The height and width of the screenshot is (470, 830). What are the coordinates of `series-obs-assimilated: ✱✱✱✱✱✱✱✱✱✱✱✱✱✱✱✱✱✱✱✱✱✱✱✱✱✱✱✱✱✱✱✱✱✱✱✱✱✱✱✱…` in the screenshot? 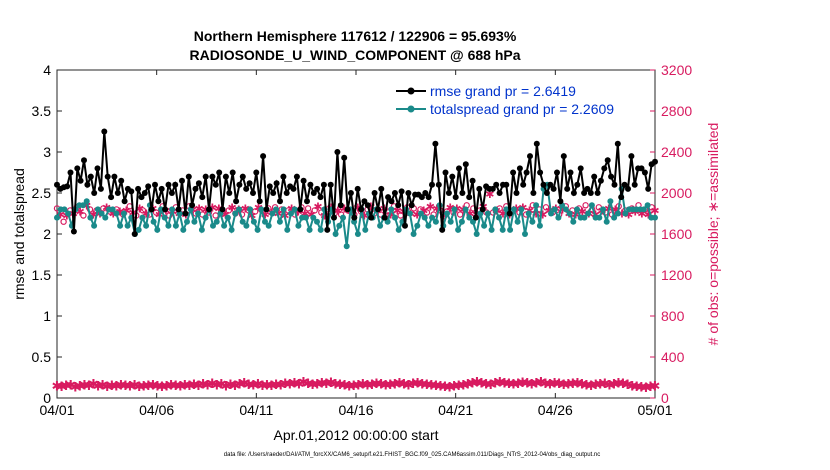 It's located at (356, 386).